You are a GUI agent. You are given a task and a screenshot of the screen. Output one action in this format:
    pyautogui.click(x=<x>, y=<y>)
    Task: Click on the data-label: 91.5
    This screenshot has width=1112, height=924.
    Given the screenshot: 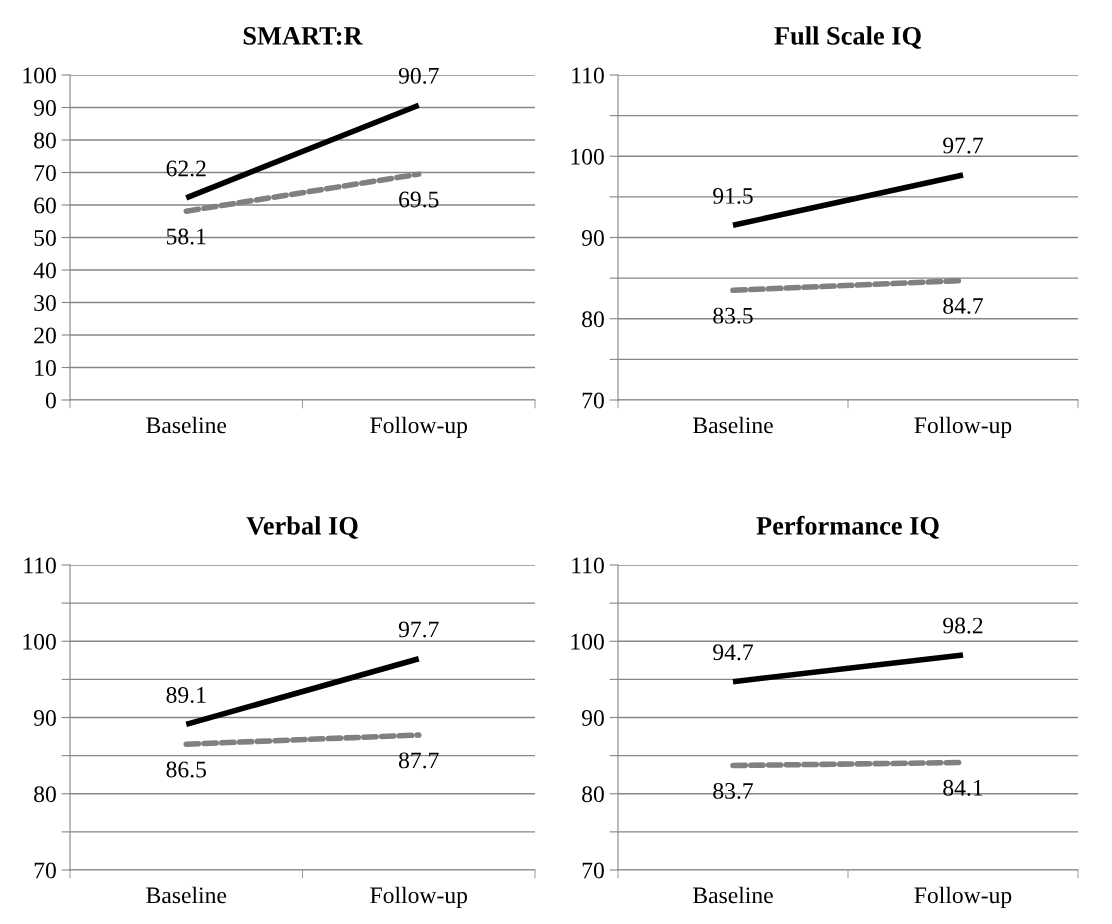 What is the action you would take?
    pyautogui.click(x=733, y=195)
    